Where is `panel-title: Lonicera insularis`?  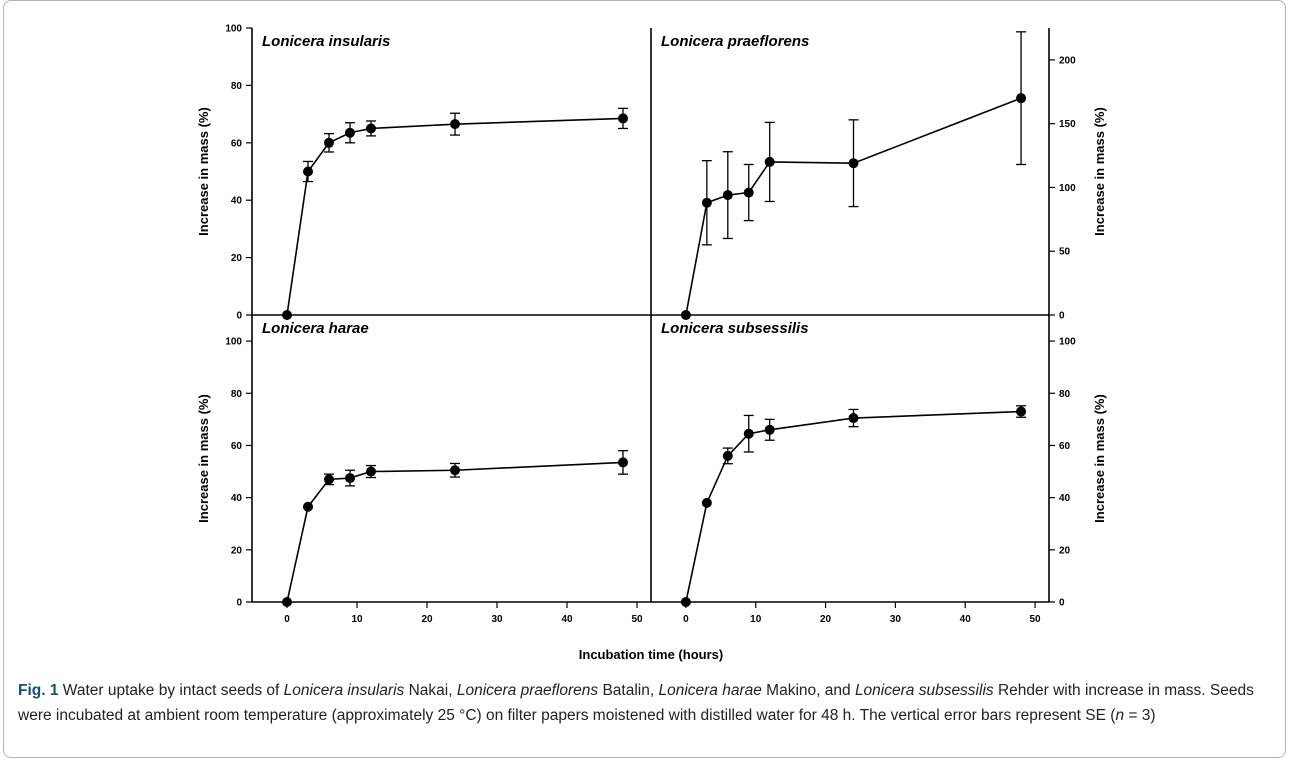
panel-title: Lonicera insularis is located at coordinates (326, 41).